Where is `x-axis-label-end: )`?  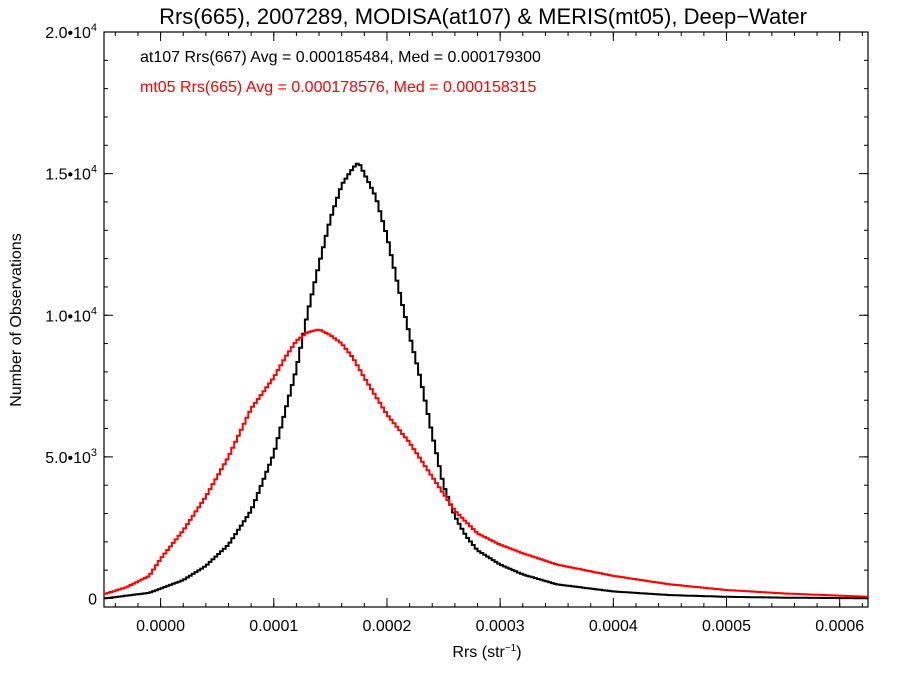 x-axis-label-end: ) is located at coordinates (518, 652).